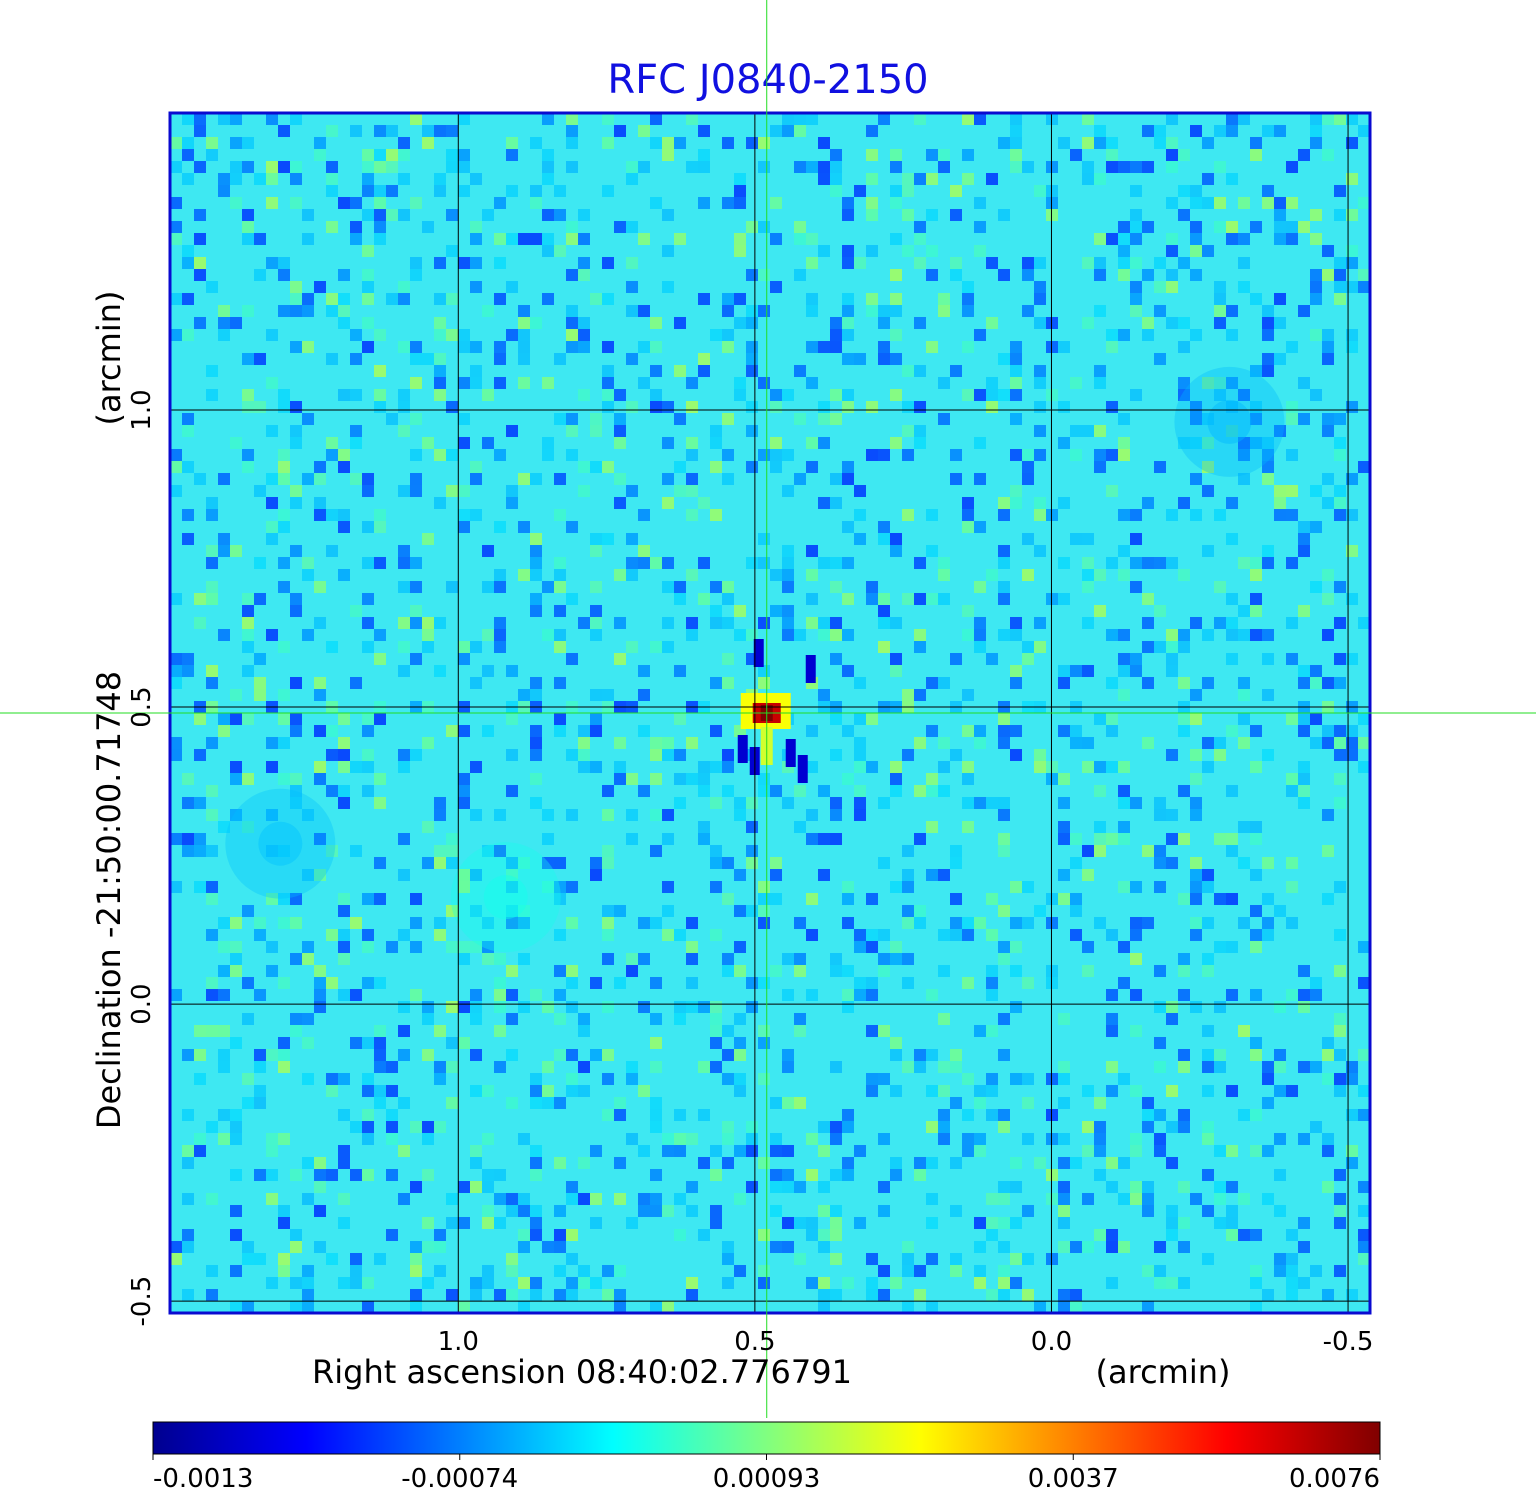 This screenshot has height=1511, width=1536. I want to click on y-axis-label: Declination -21:50:00.71748, so click(109, 900).